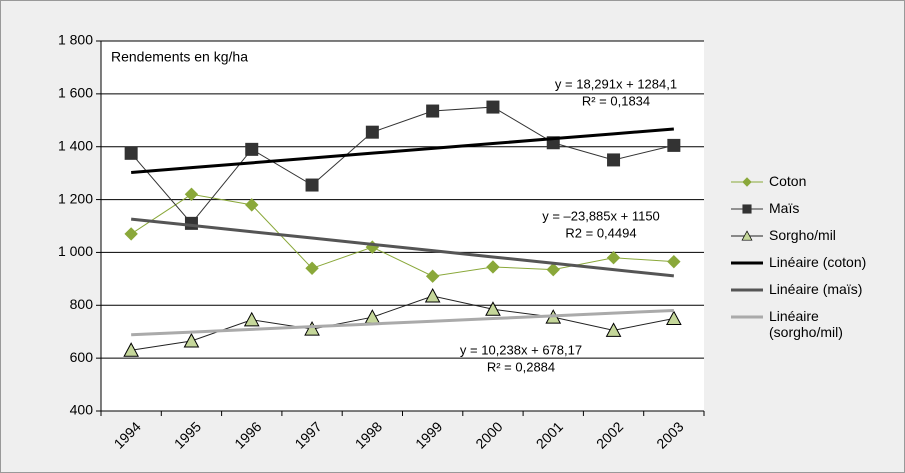  What do you see at coordinates (616, 100) in the screenshot?
I see `annotation: R² = 0,1834` at bounding box center [616, 100].